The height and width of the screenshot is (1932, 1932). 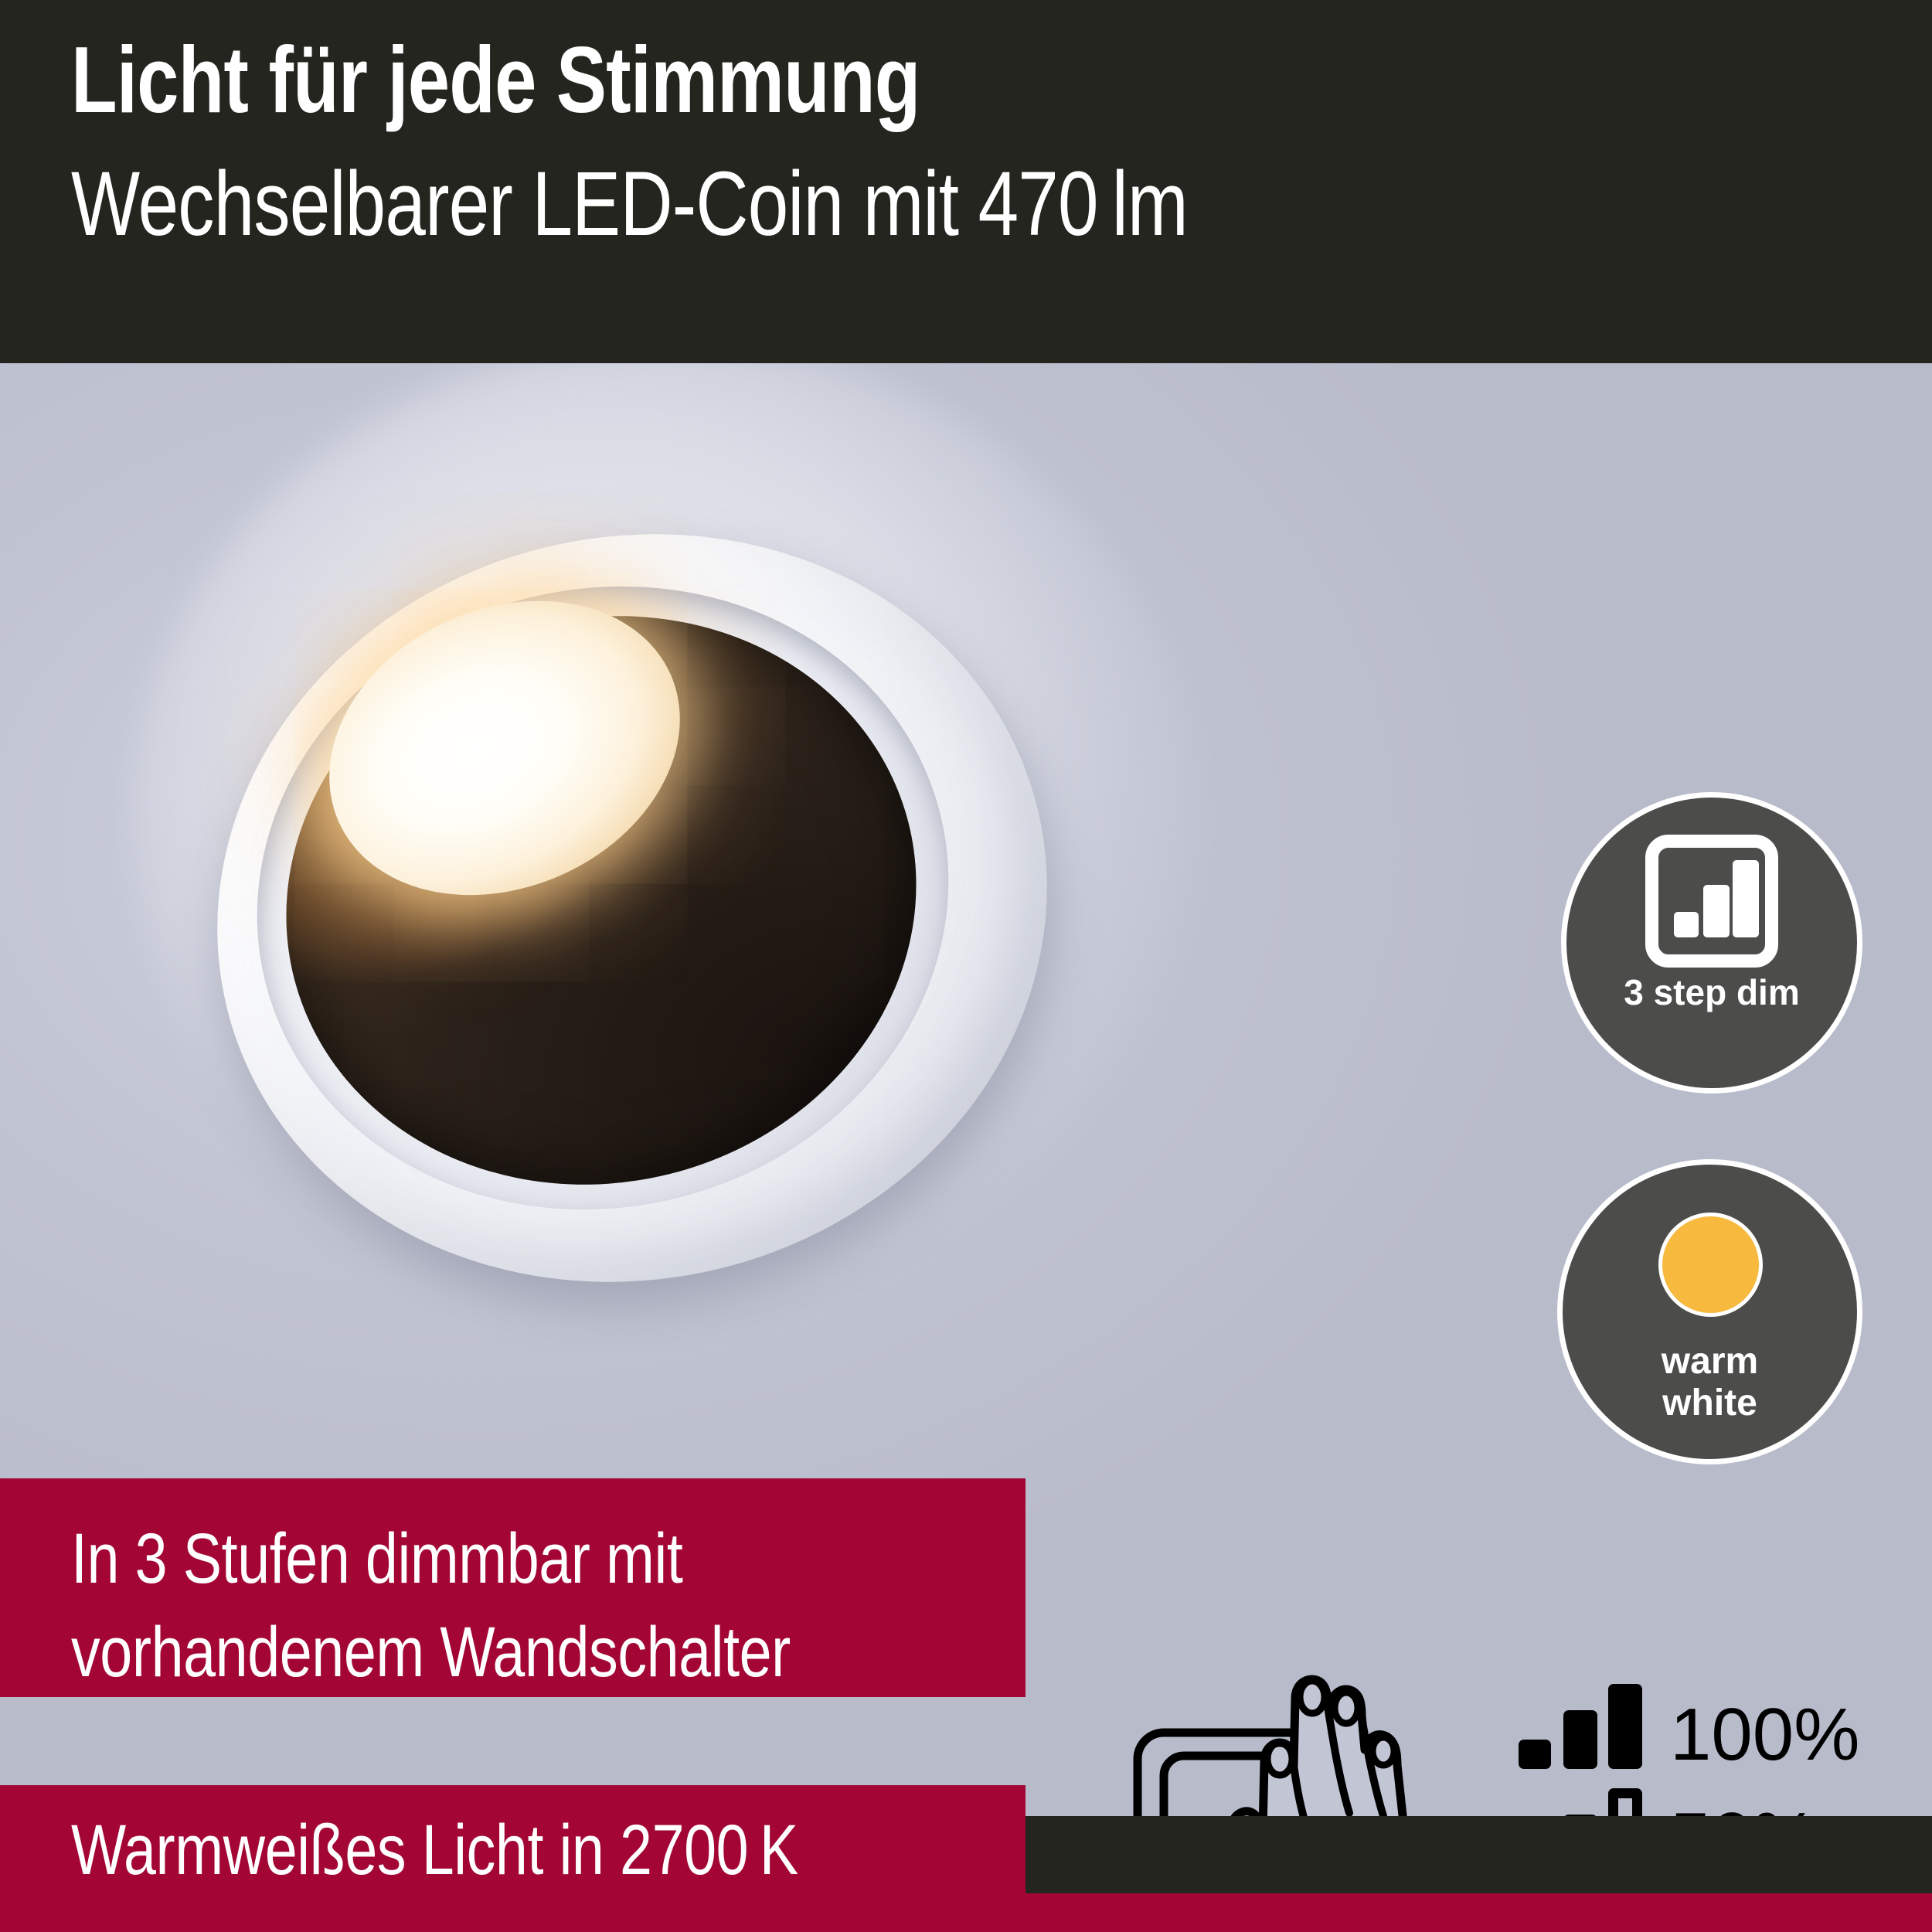 What do you see at coordinates (1710, 1362) in the screenshot?
I see `badge-label-warm-white-line1: warm` at bounding box center [1710, 1362].